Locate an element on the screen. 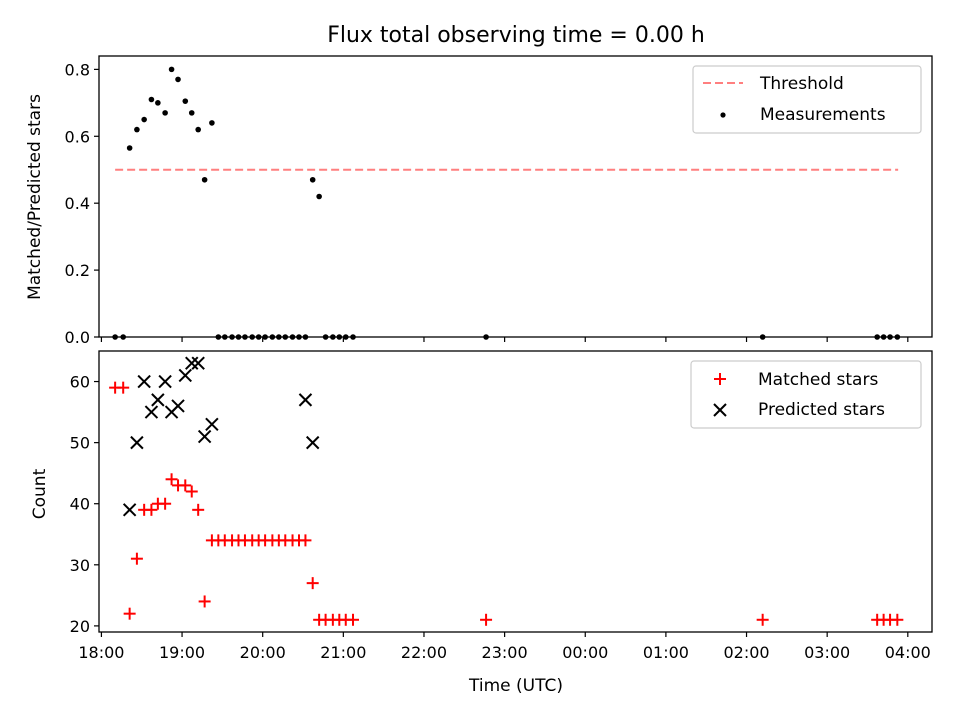  x-tick-label: 00:00 is located at coordinates (585, 652).